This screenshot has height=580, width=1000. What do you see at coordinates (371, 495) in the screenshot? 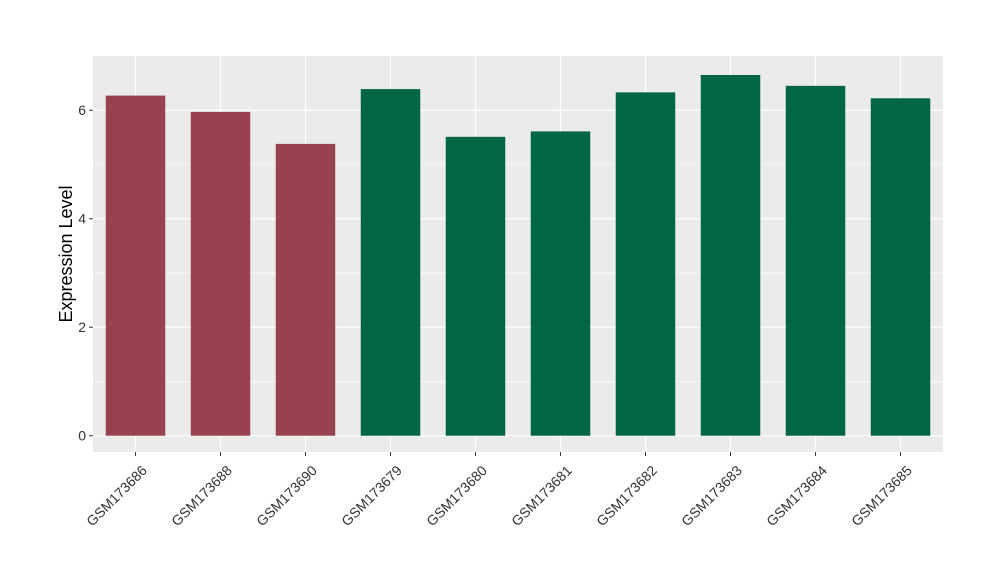
I see `x-tick-label: GSM173679` at bounding box center [371, 495].